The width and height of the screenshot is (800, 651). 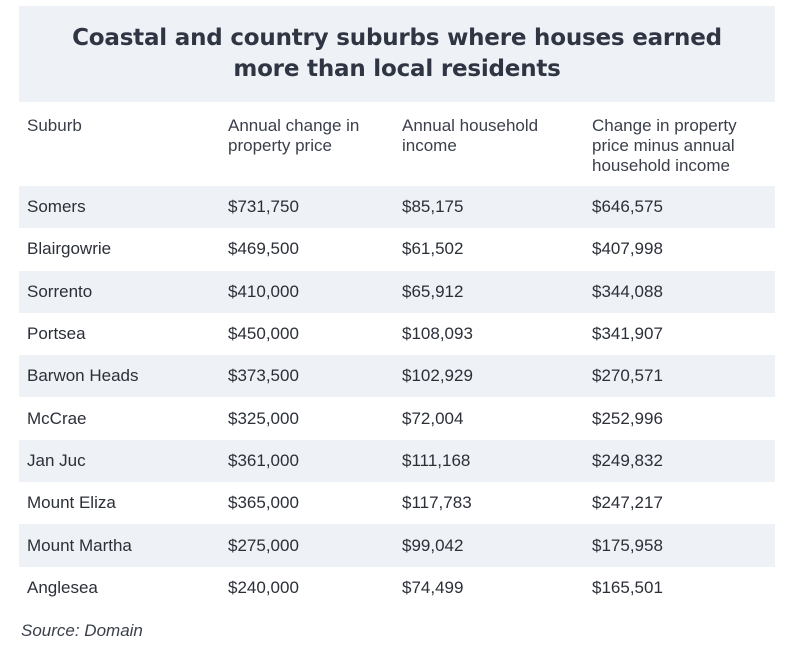 What do you see at coordinates (489, 587) in the screenshot?
I see `cell-income: $74,499` at bounding box center [489, 587].